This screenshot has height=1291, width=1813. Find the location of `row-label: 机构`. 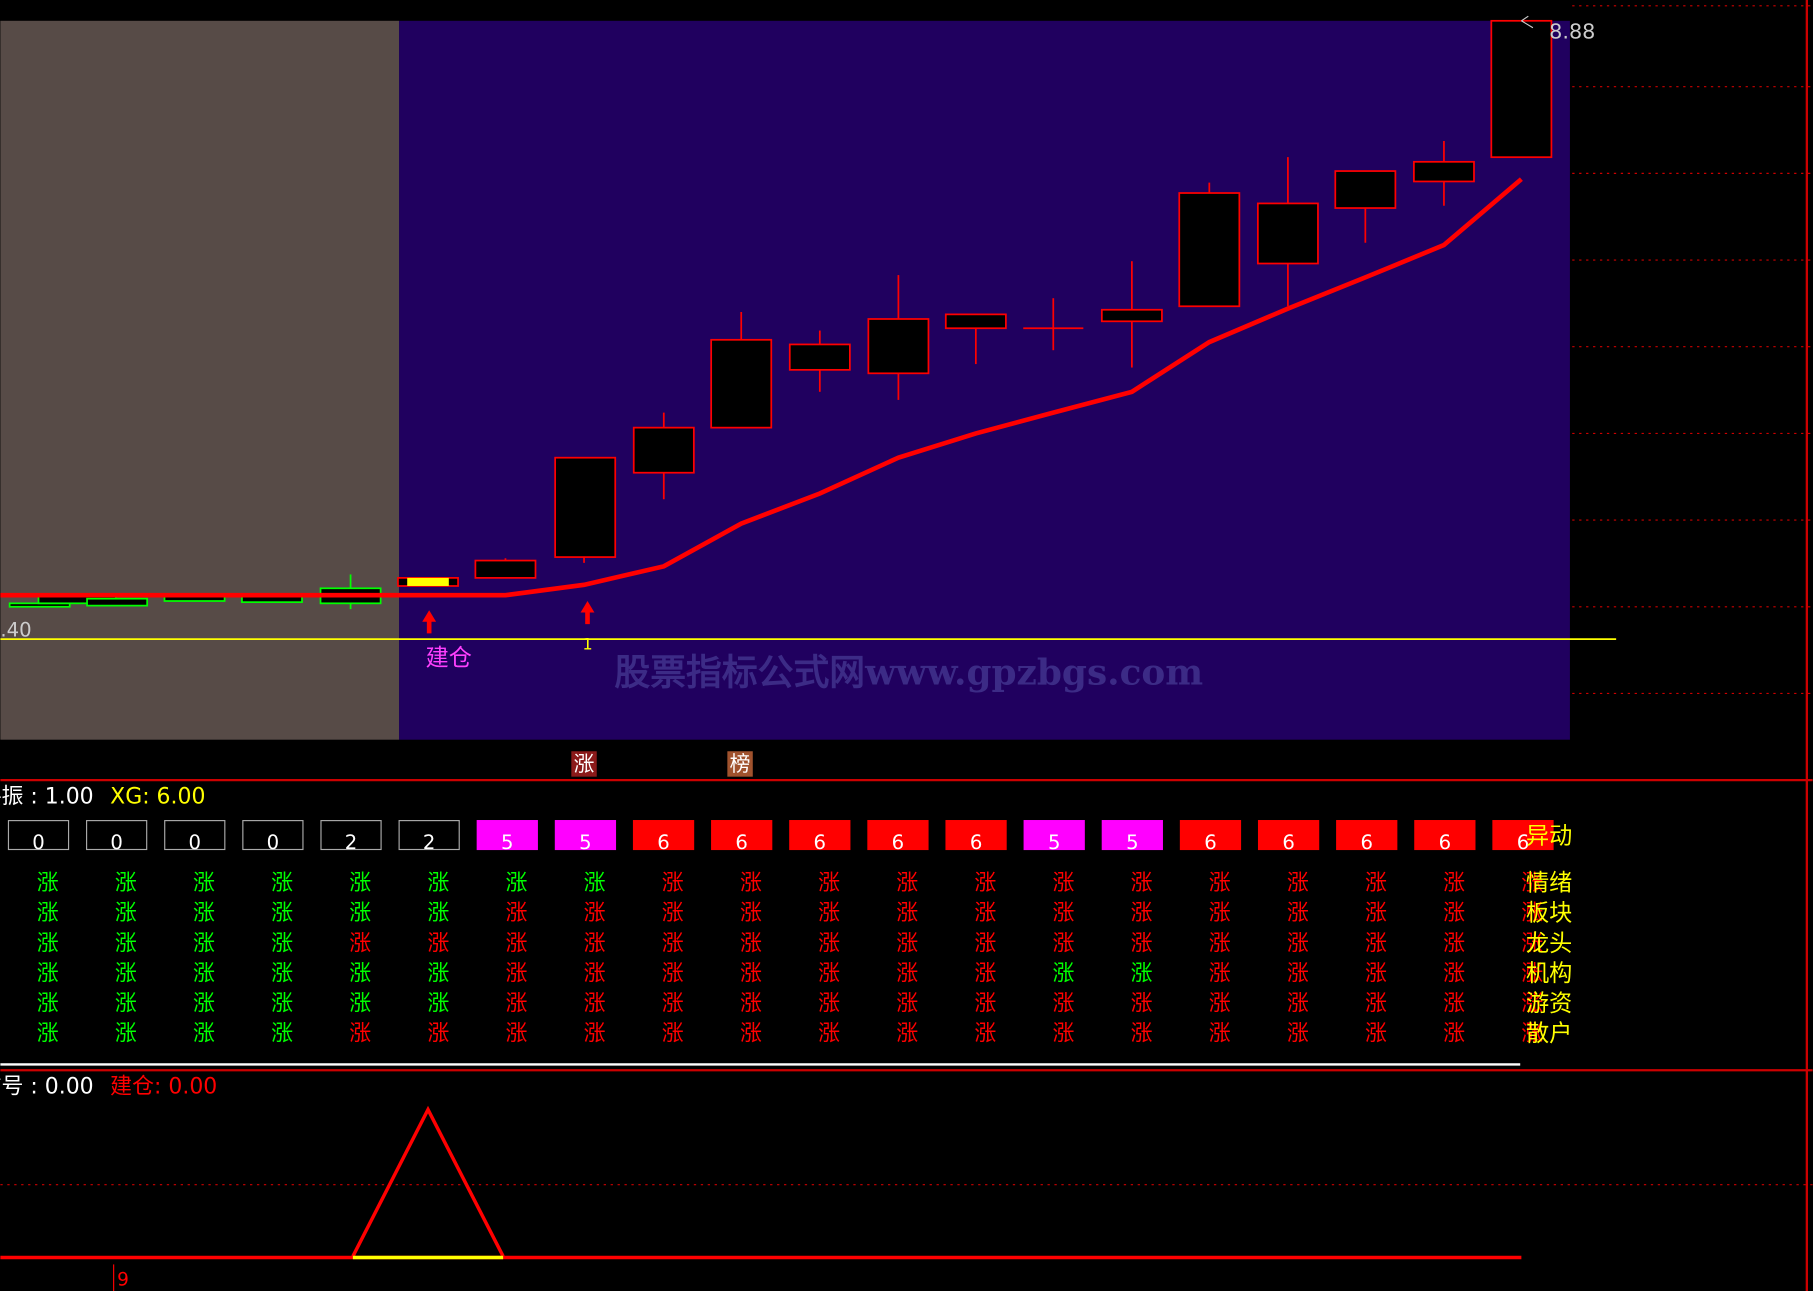

row-label: 机构 is located at coordinates (1549, 974).